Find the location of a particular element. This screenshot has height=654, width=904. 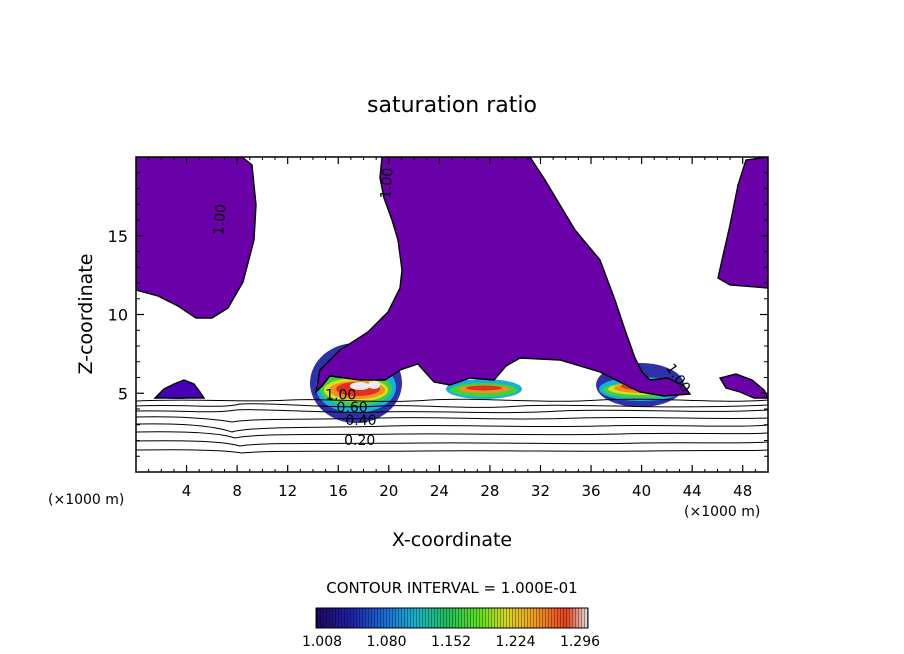

colorbar-tick-label: 1.080 is located at coordinates (386, 642).